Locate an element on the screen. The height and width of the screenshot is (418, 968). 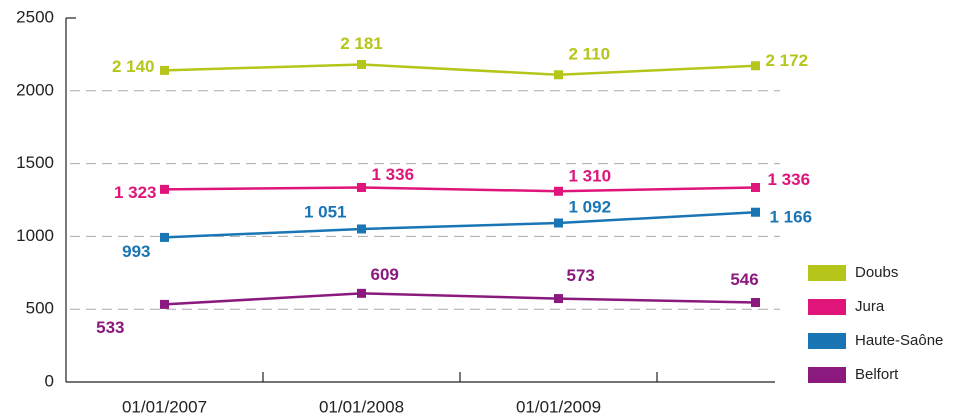
value-label: 2 181 is located at coordinates (361, 43).